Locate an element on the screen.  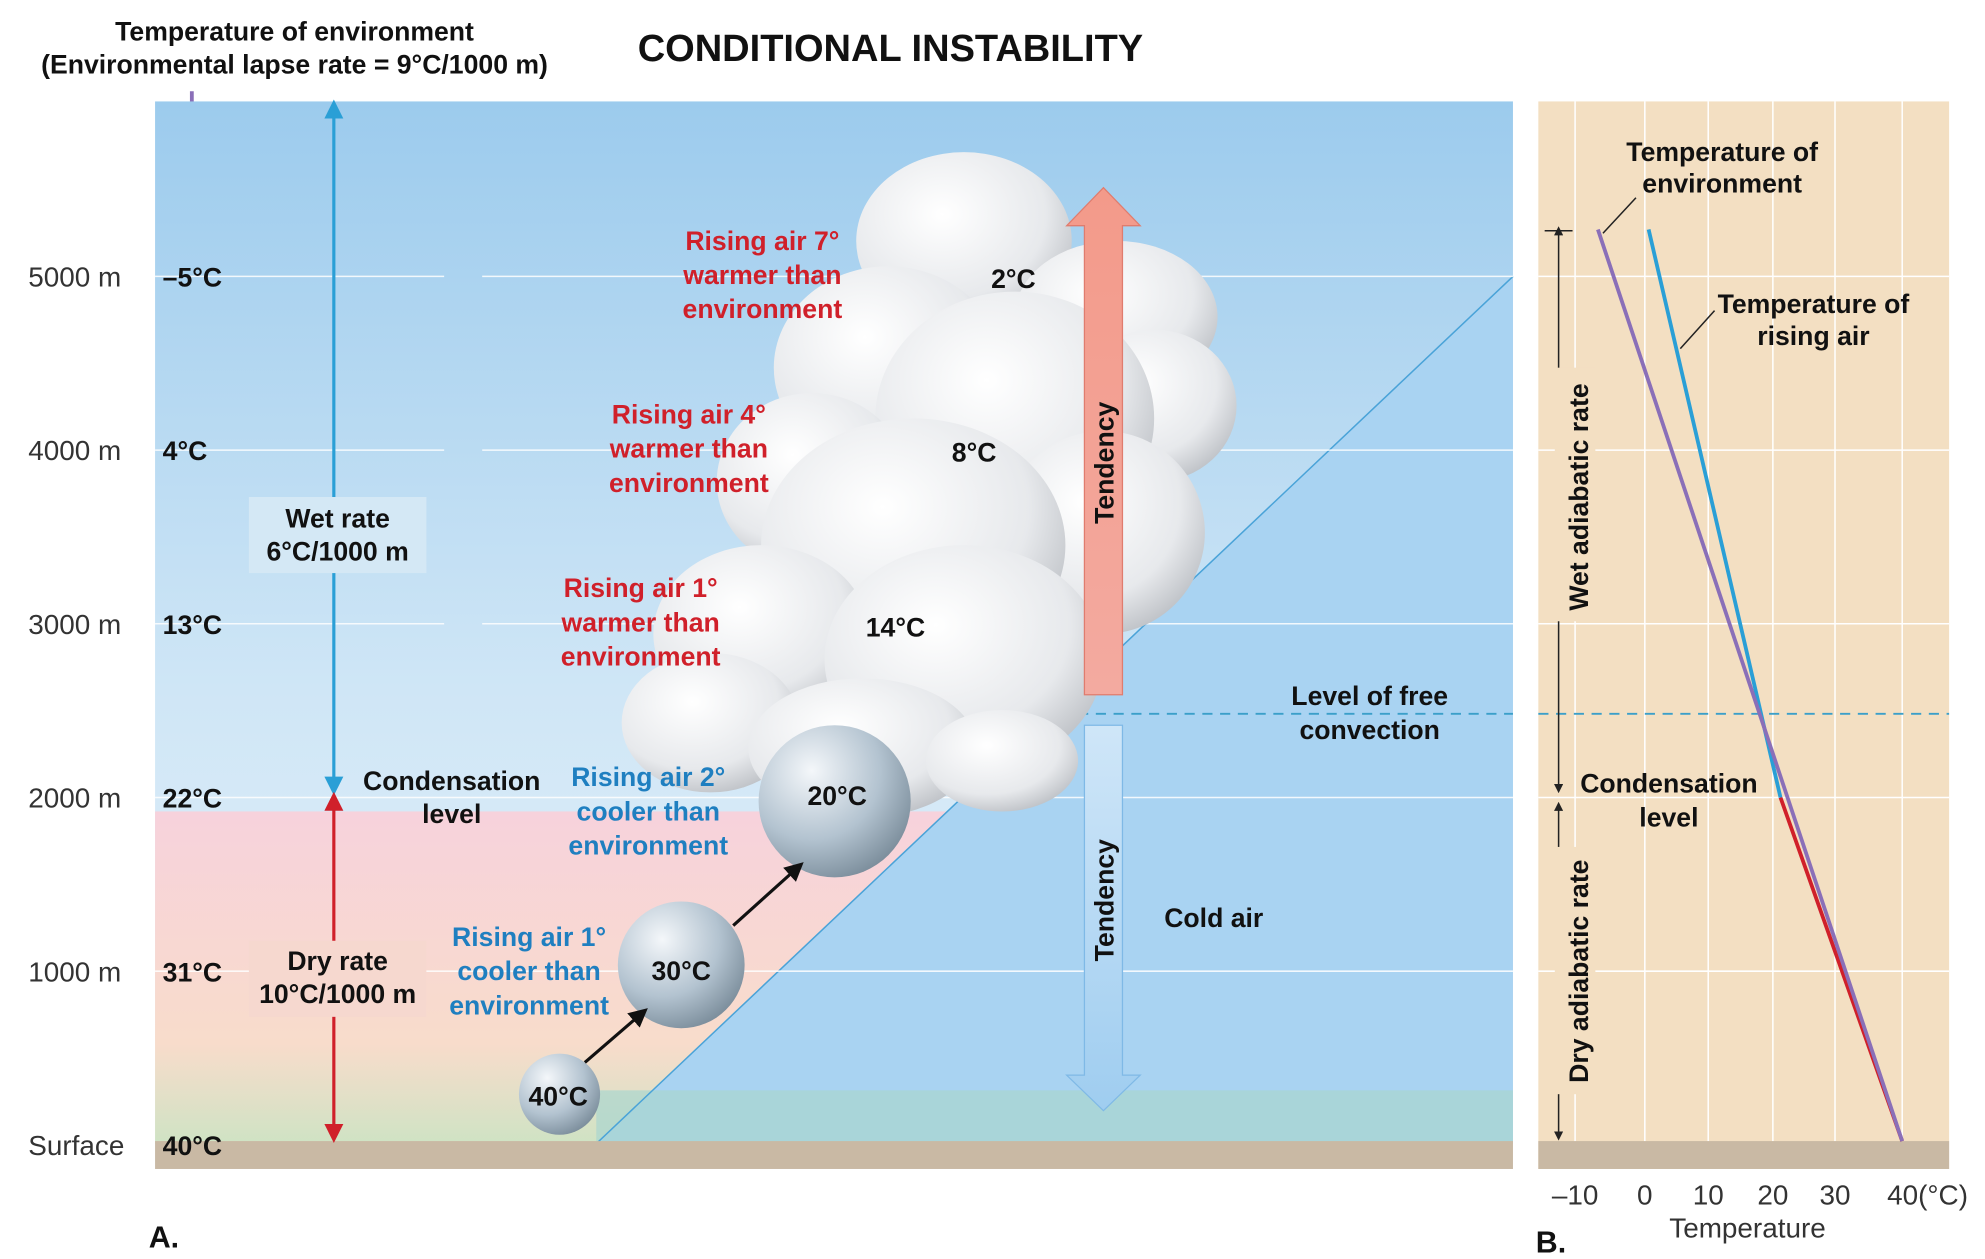
env-temp: 40°C is located at coordinates (192, 1146).